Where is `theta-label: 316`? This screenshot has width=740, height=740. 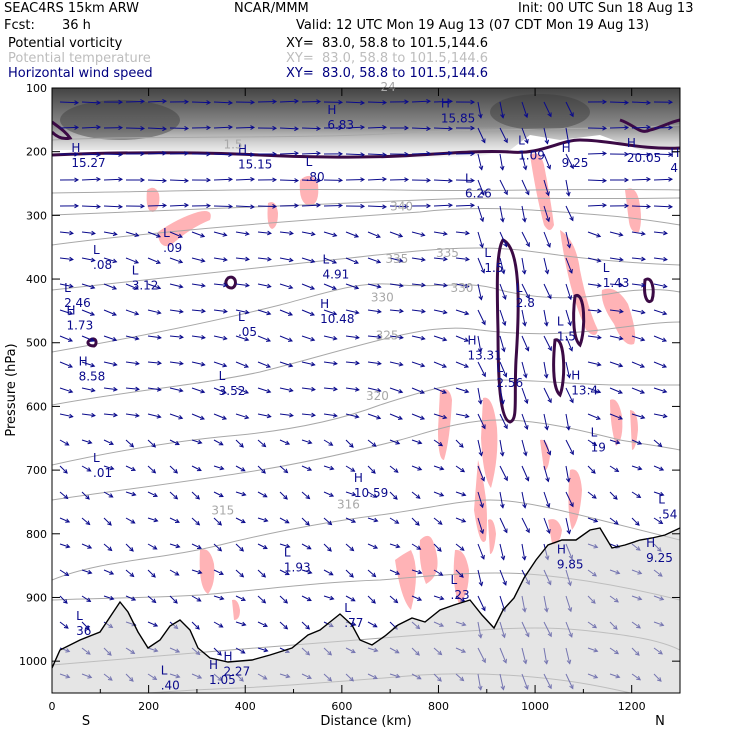
theta-label: 316 is located at coordinates (348, 504).